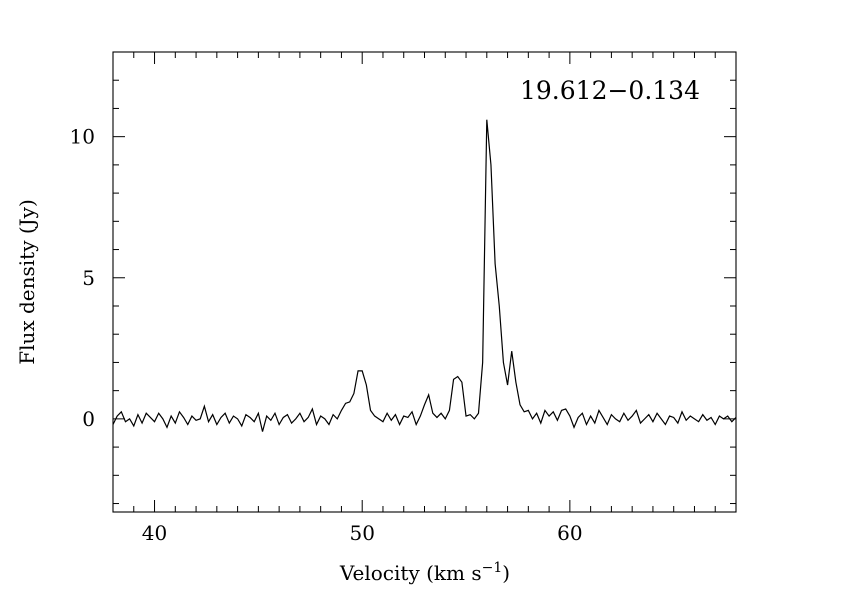  Describe the element at coordinates (88, 419) in the screenshot. I see `y-tick-label: 0` at that location.